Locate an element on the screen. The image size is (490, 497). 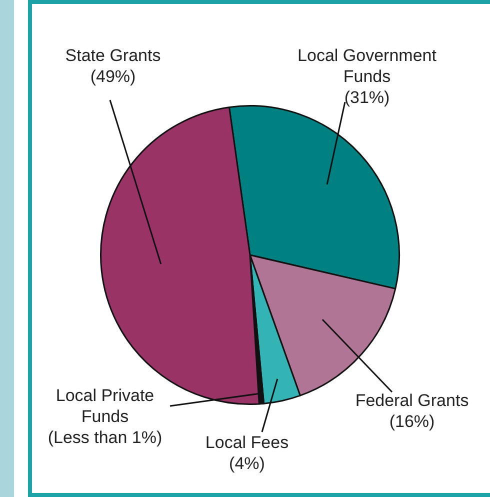
slice-label: Federal Grants is located at coordinates (412, 400).